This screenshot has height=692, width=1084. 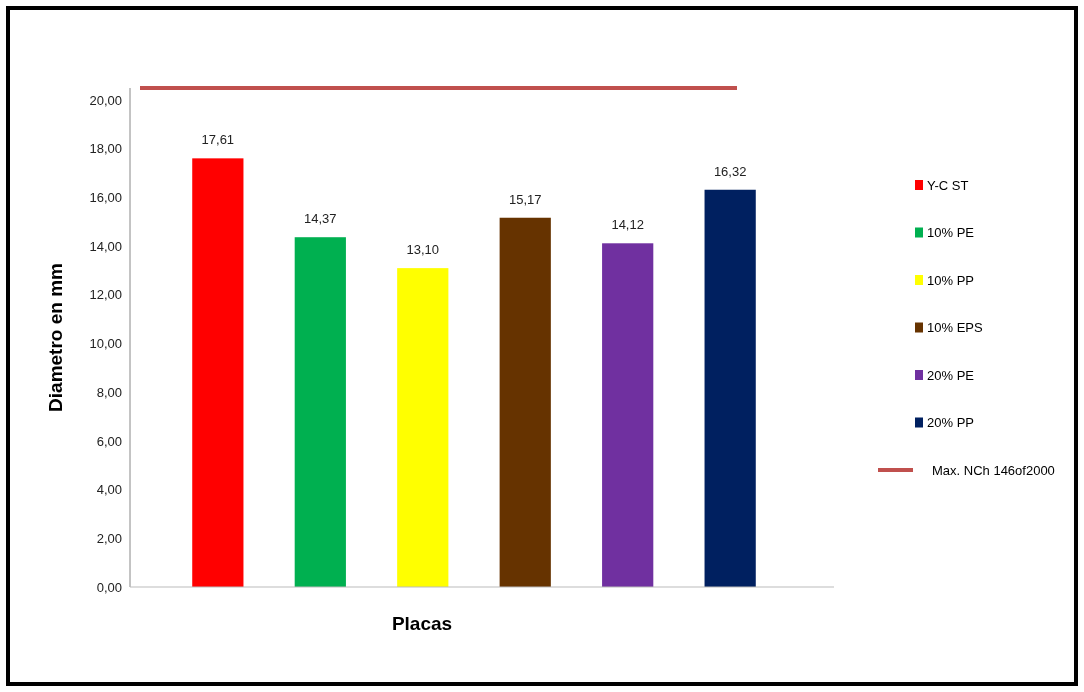 What do you see at coordinates (627, 225) in the screenshot?
I see `text: 14,12` at bounding box center [627, 225].